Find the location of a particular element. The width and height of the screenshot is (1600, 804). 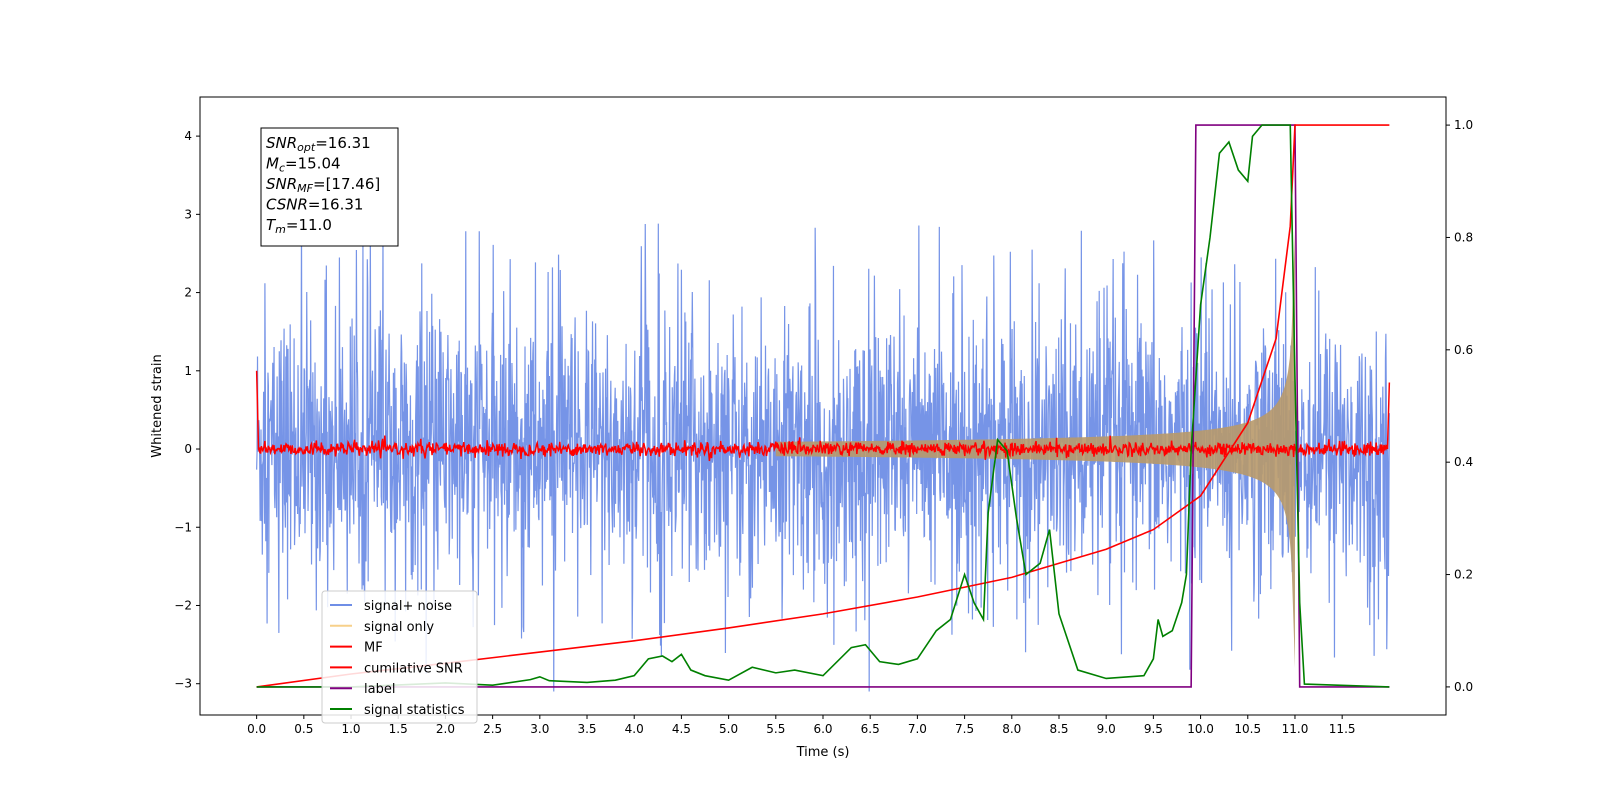

y-right-tick-label: 1.0 is located at coordinates (1463, 125).